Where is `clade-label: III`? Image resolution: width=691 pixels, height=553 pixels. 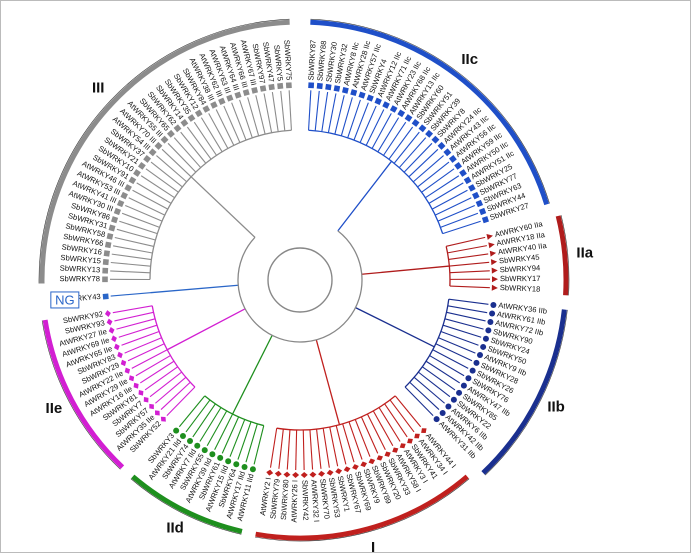 clade-label: III is located at coordinates (98, 88).